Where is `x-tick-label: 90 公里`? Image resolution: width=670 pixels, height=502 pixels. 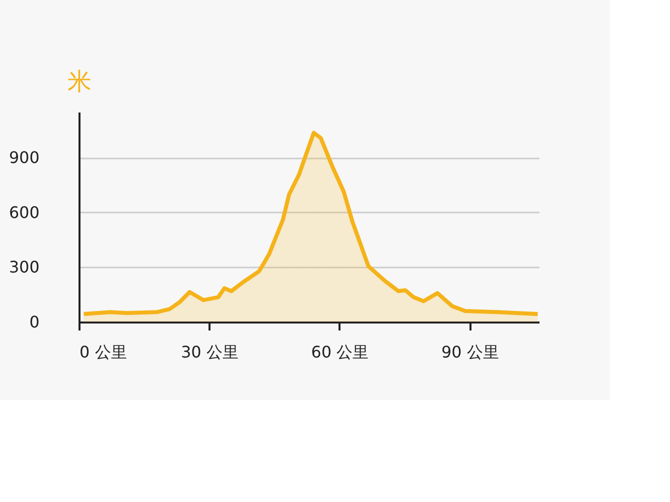
x-tick-label: 90 公里 is located at coordinates (470, 352).